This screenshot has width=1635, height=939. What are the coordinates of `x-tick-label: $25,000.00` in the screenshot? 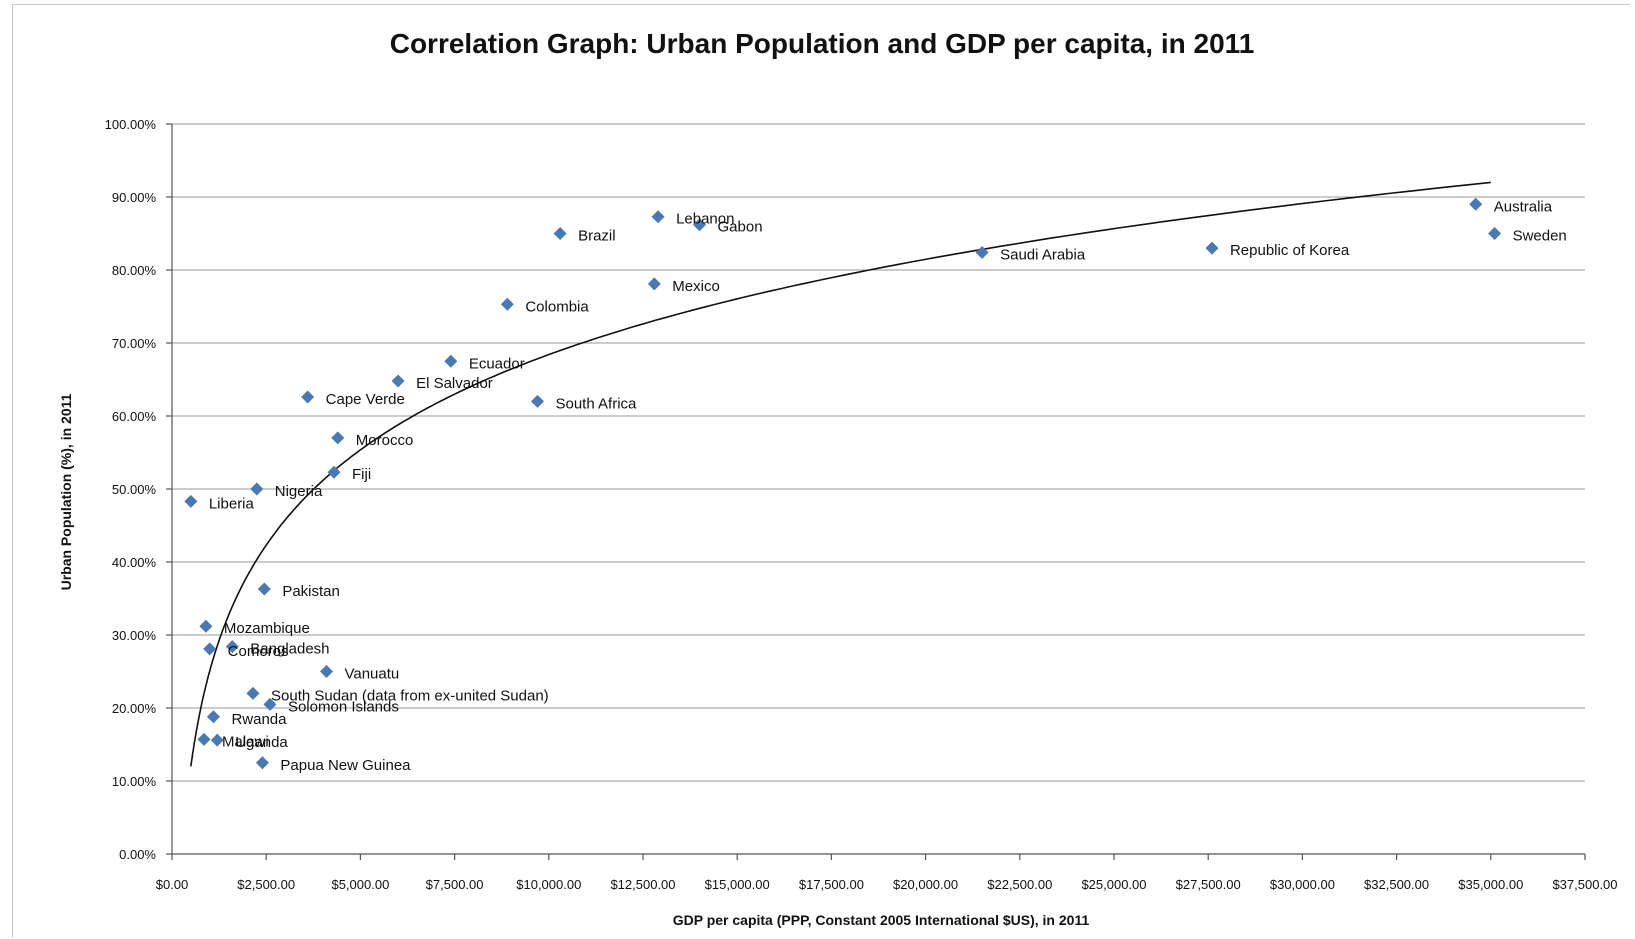 It's located at (1113, 884).